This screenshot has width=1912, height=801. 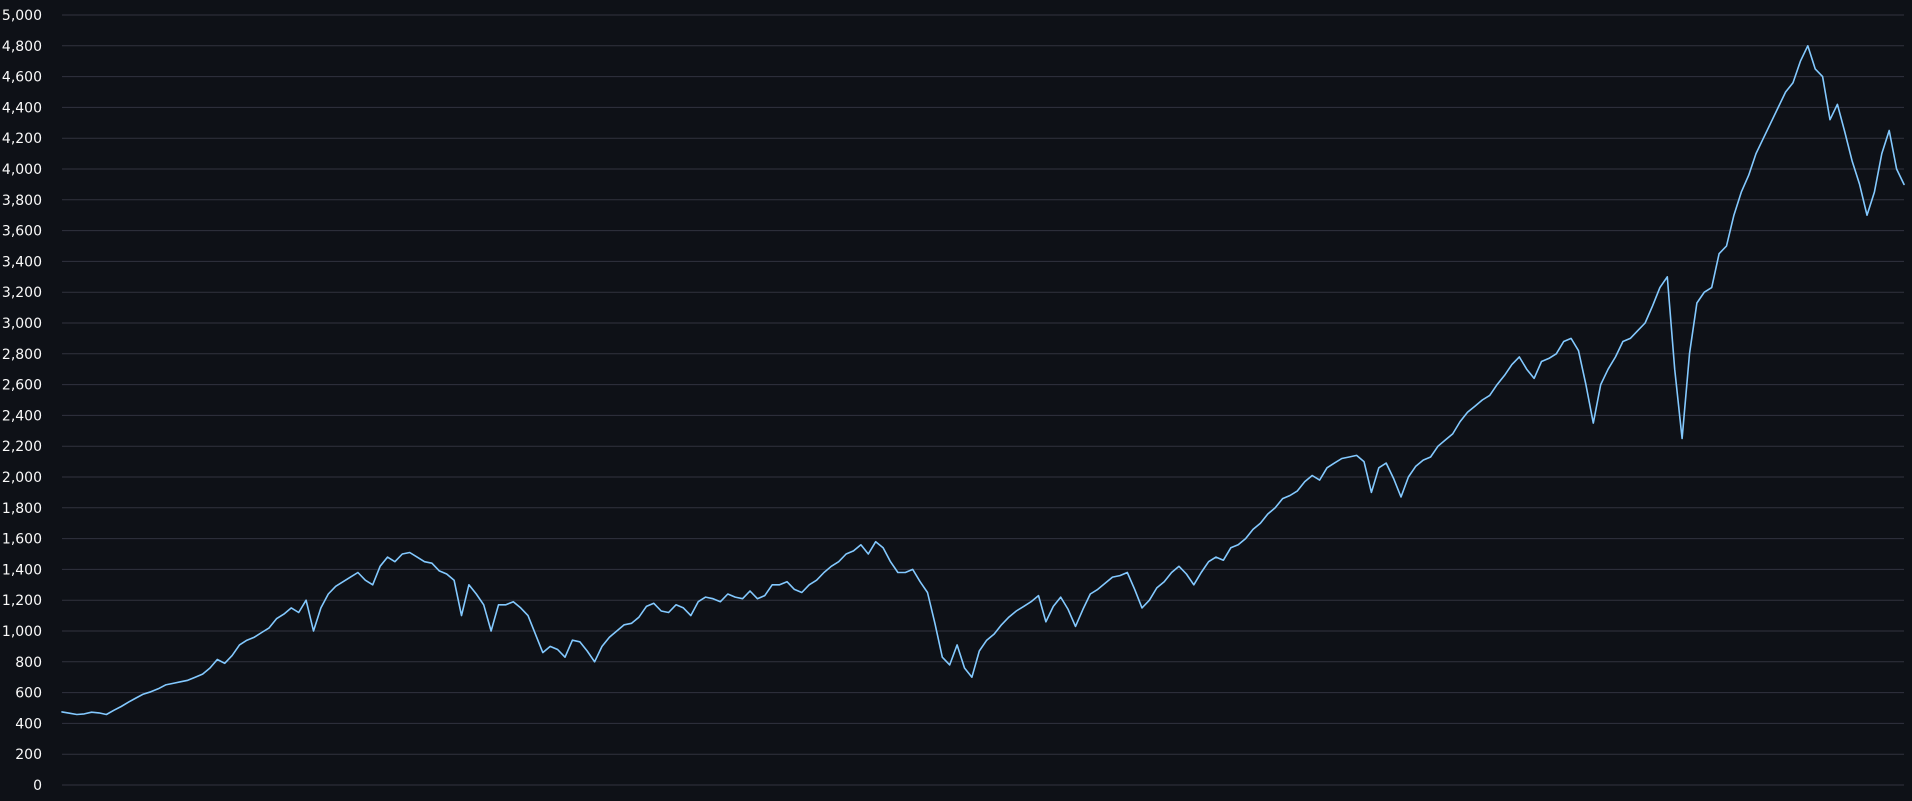 What do you see at coordinates (22, 509) in the screenshot?
I see `y-tick-label: 1,800` at bounding box center [22, 509].